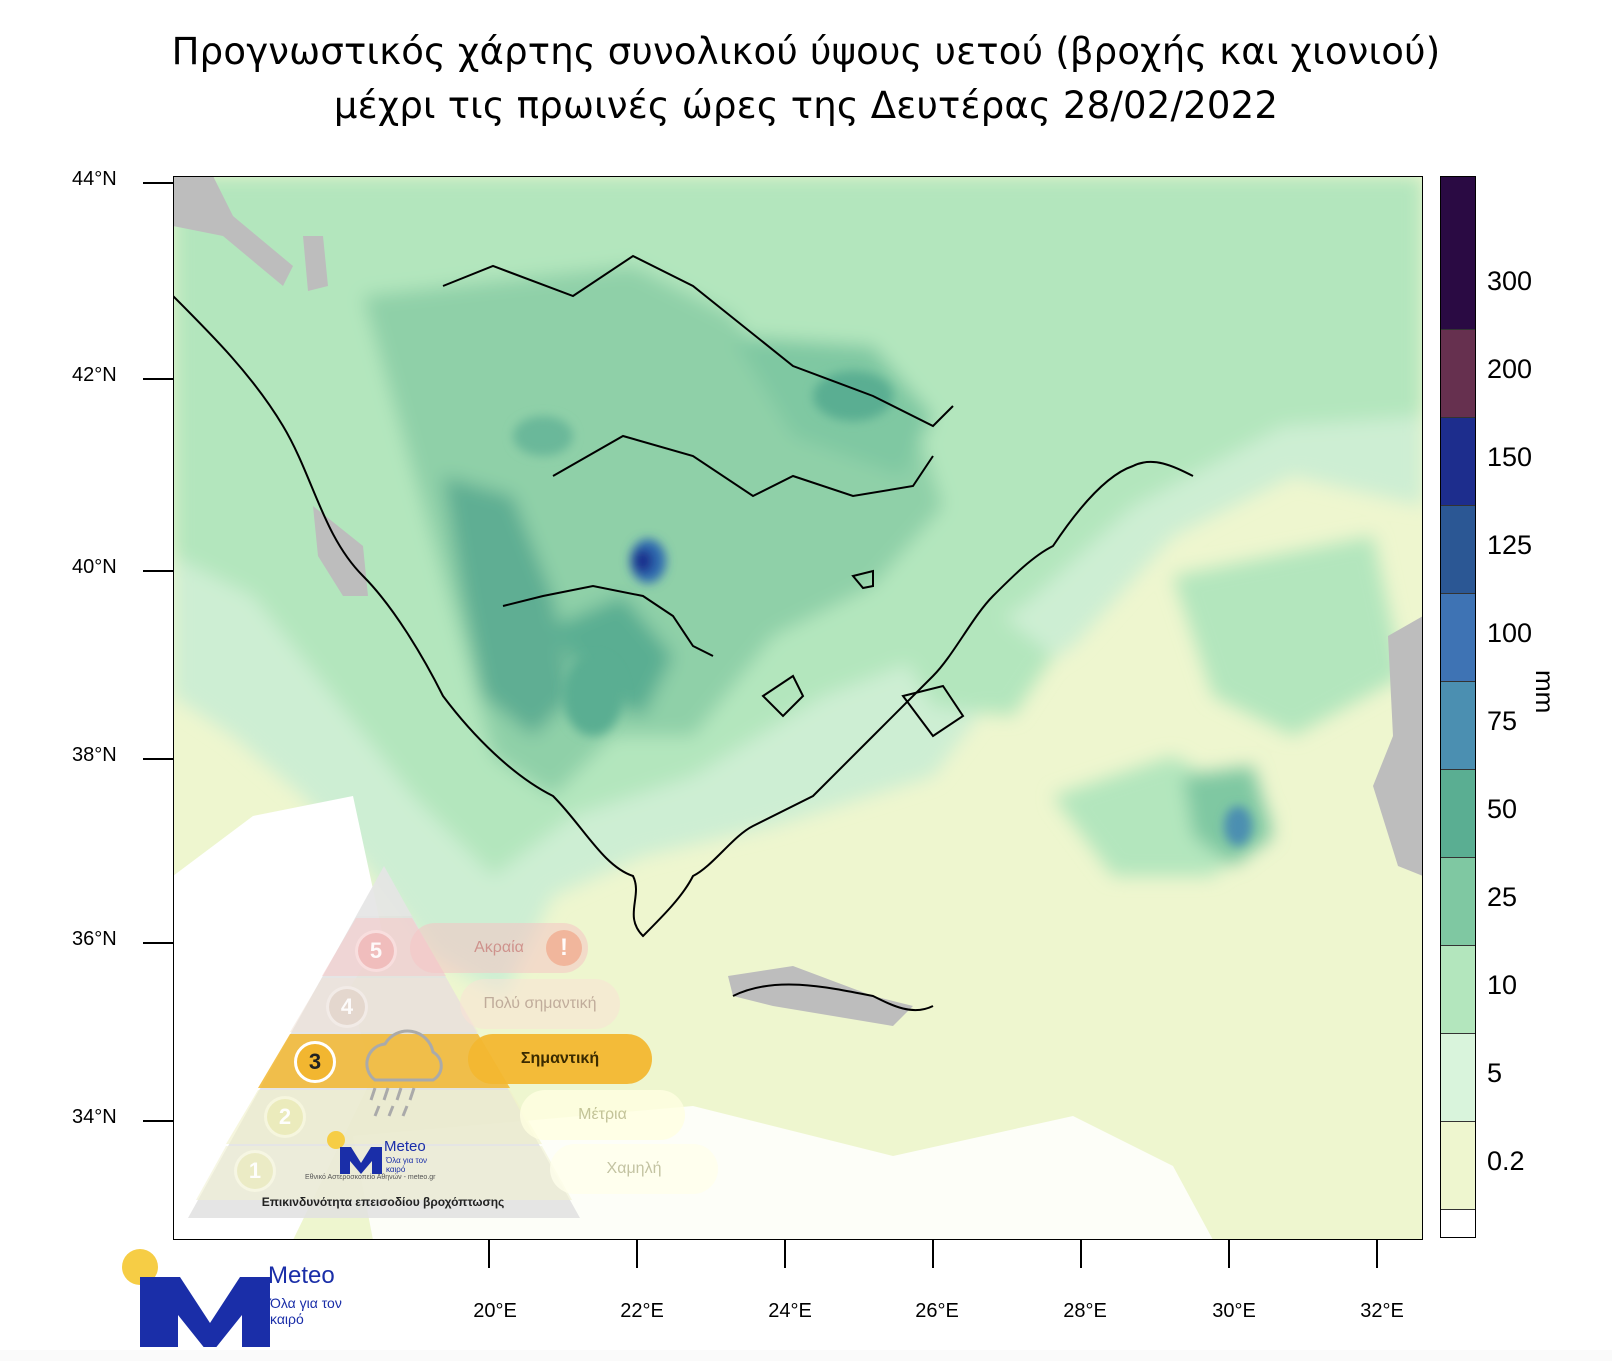  Describe the element at coordinates (1382, 1311) in the screenshot. I see `lon-label: 32°E` at that location.